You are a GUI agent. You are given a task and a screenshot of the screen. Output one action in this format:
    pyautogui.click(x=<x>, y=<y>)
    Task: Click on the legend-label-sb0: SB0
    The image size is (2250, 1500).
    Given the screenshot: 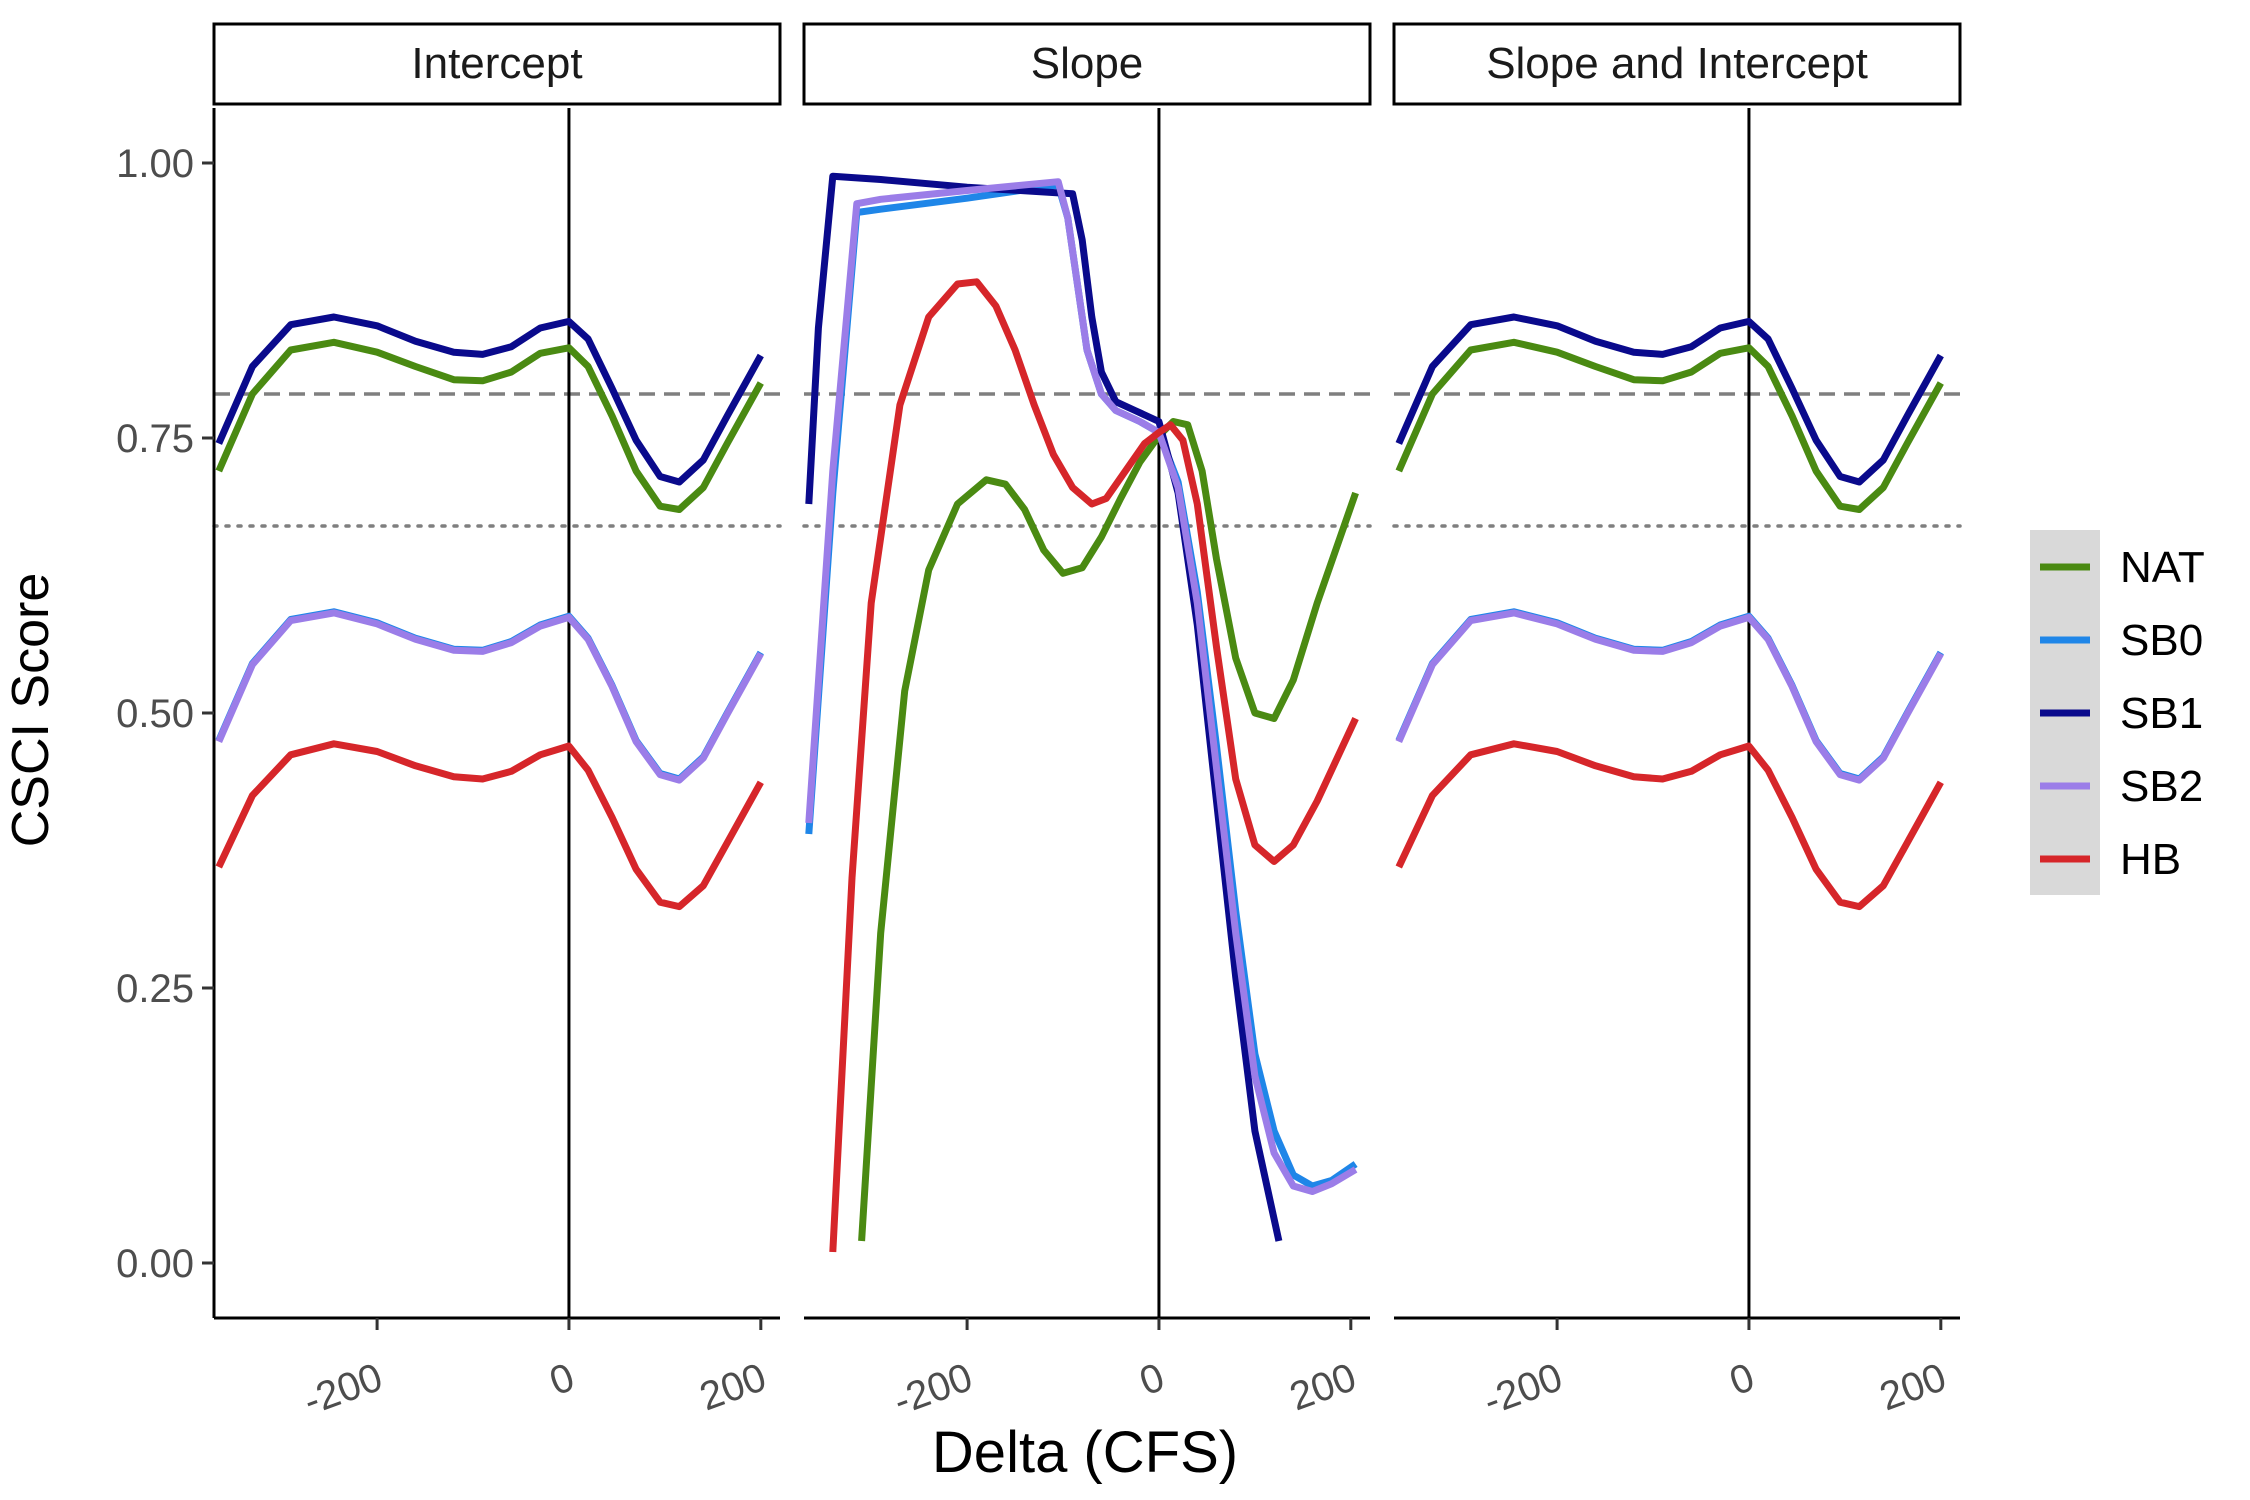 What is the action you would take?
    pyautogui.click(x=2161, y=640)
    